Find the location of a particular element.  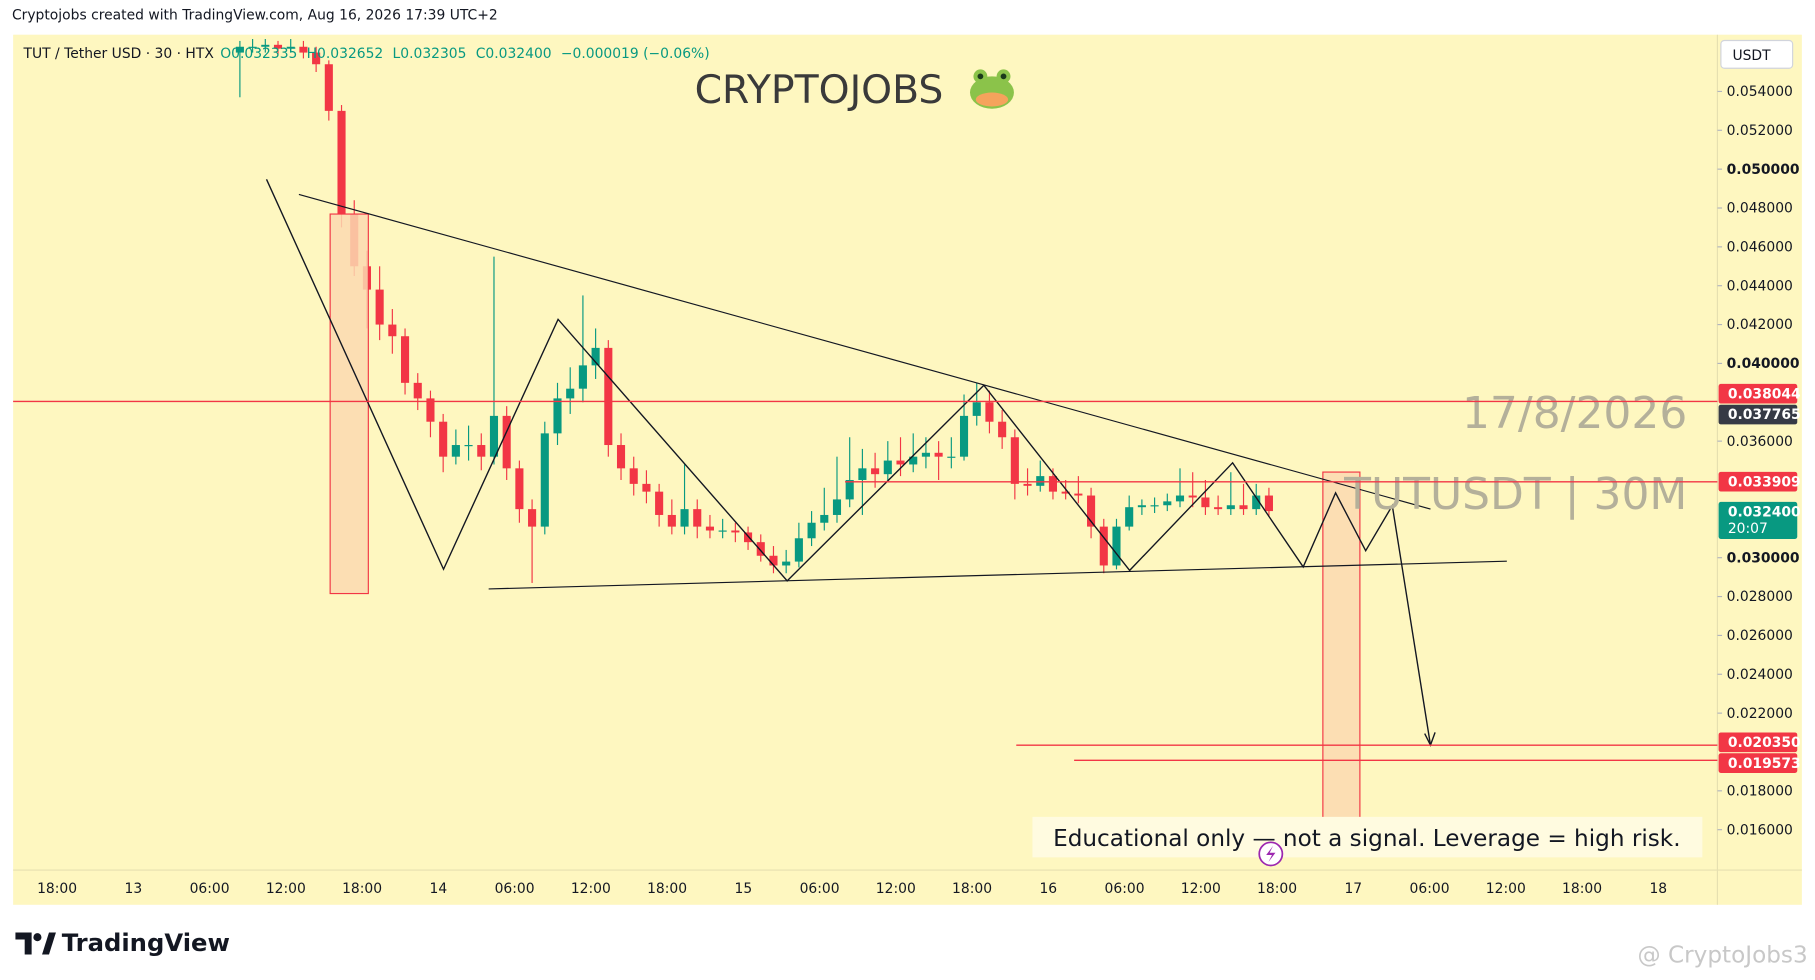

x-tick-label: 14 is located at coordinates (438, 889).